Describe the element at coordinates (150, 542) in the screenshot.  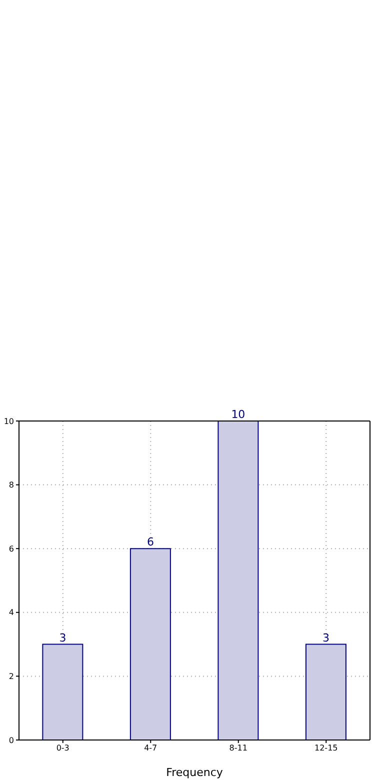
I see `data-label: 6` at that location.